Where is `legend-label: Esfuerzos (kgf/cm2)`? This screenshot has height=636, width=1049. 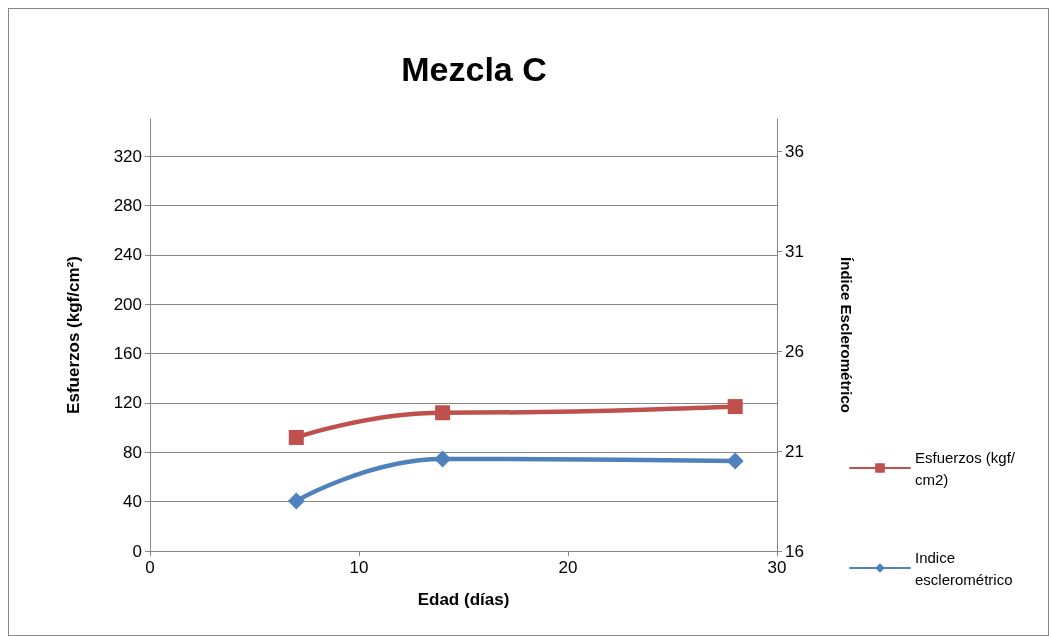 legend-label: Esfuerzos (kgf/cm2) is located at coordinates (965, 468).